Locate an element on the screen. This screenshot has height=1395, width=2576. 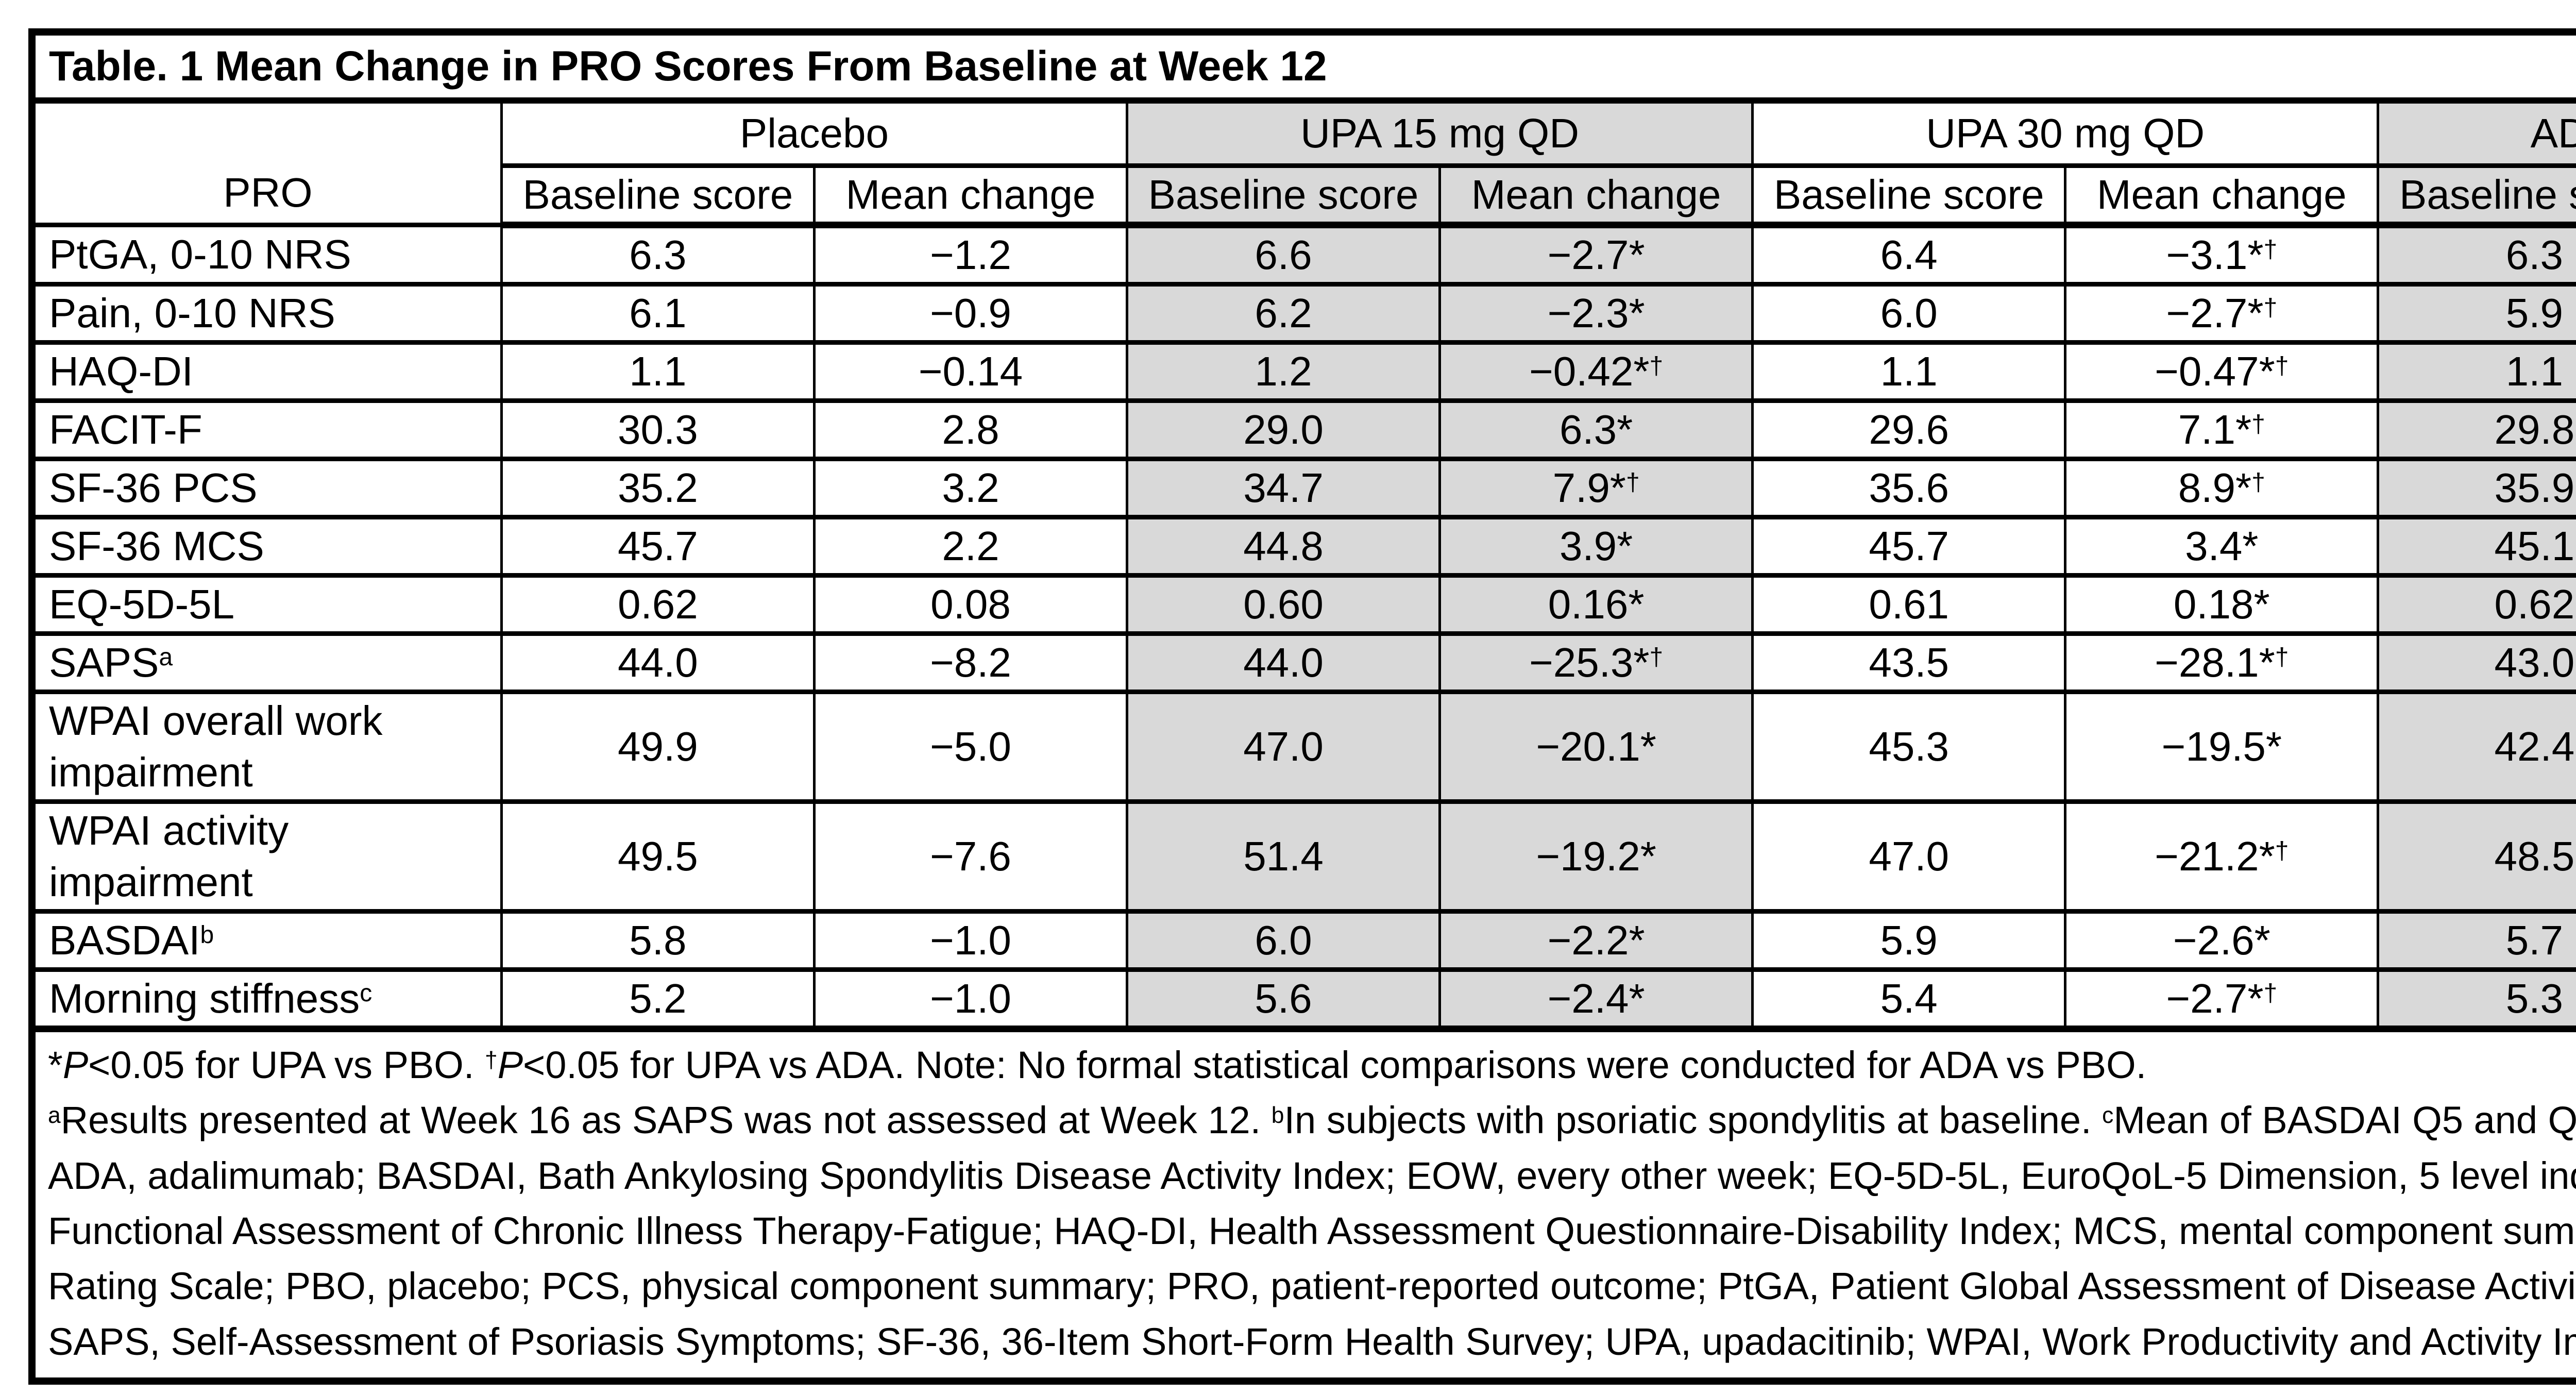
value-cell: −20.1* is located at coordinates (1596, 747).